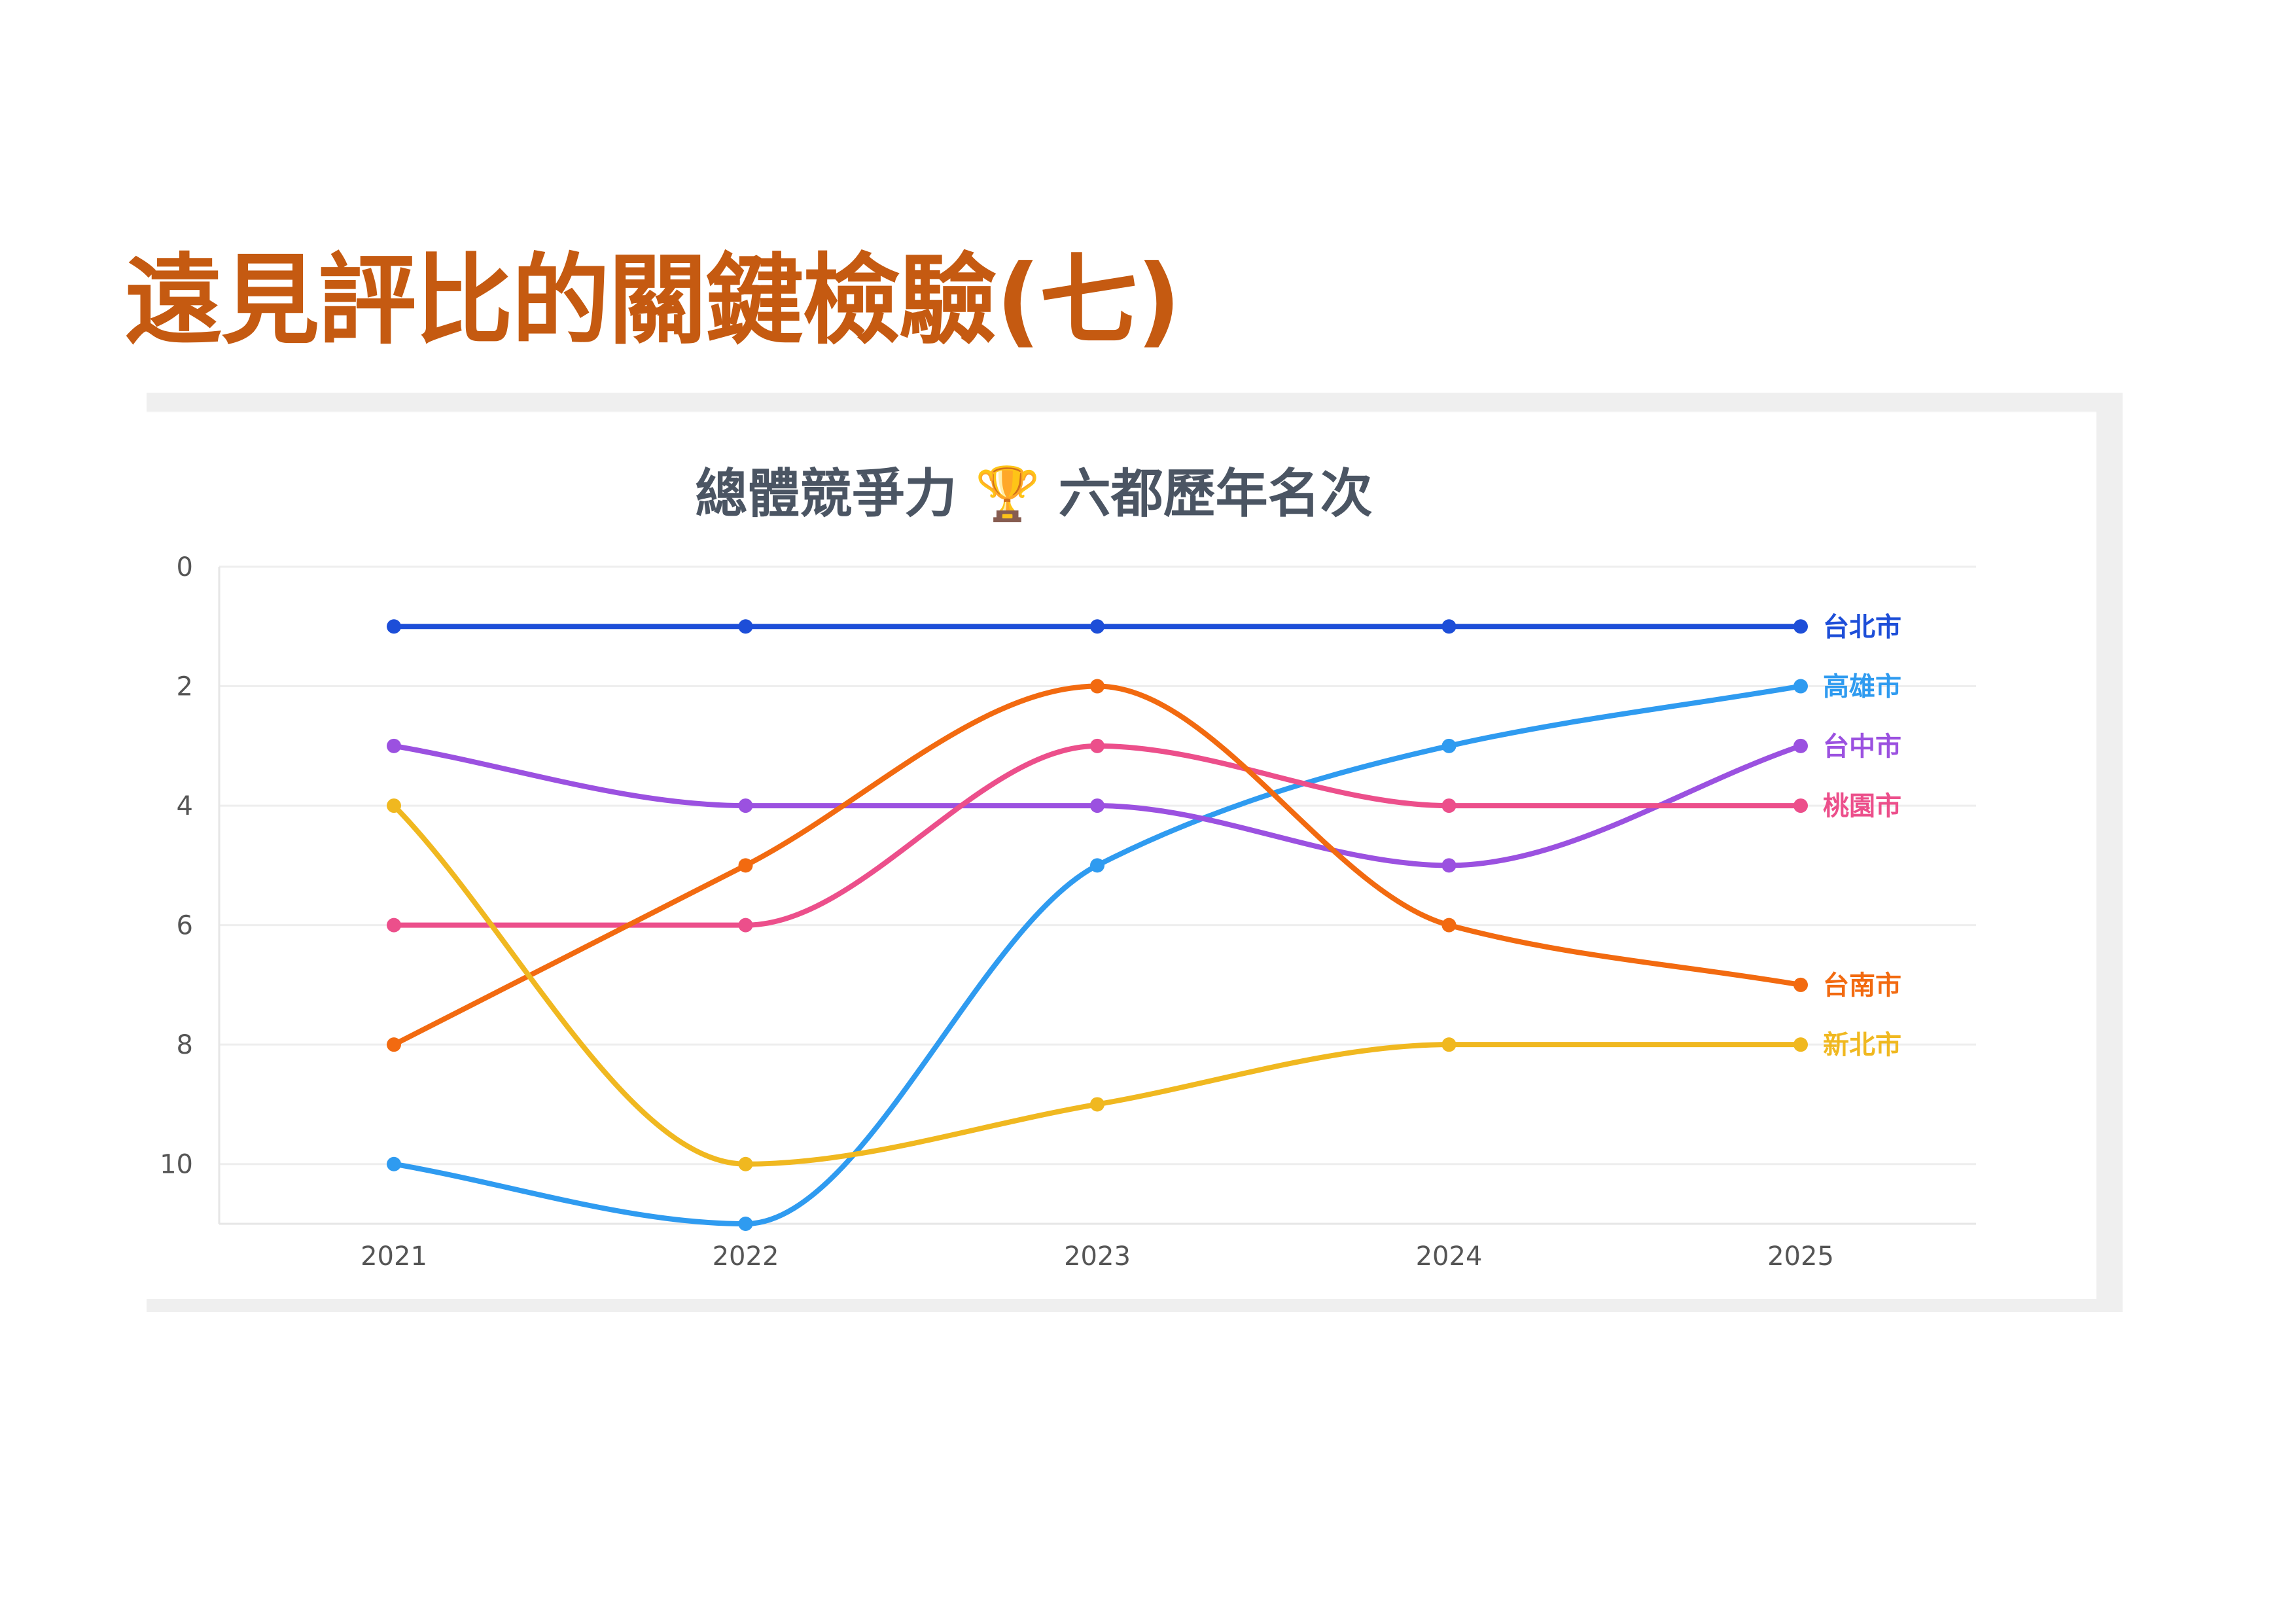 This screenshot has height=1623, width=2296. I want to click on data-point-1-2025, so click(1801, 686).